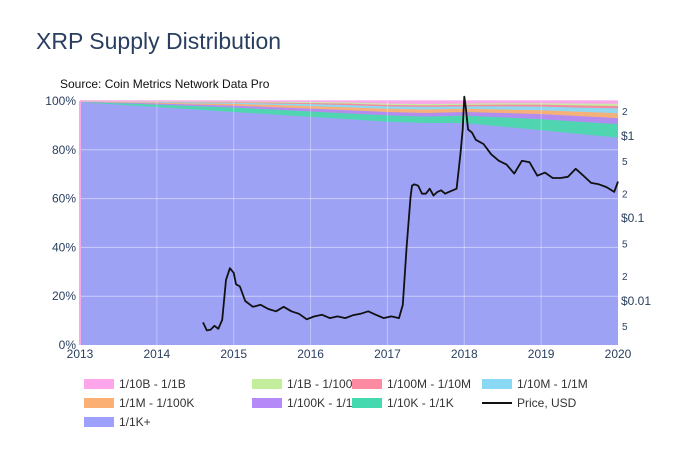 The image size is (700, 450). Describe the element at coordinates (618, 354) in the screenshot. I see `x-tick-label: 2020` at that location.